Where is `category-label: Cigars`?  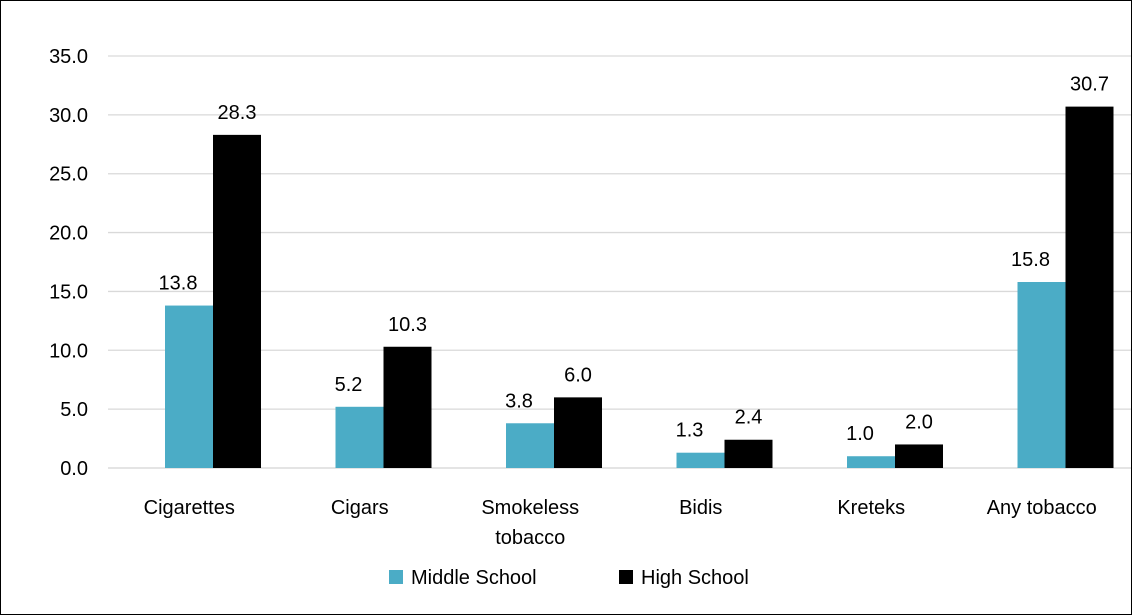 category-label: Cigars is located at coordinates (360, 508).